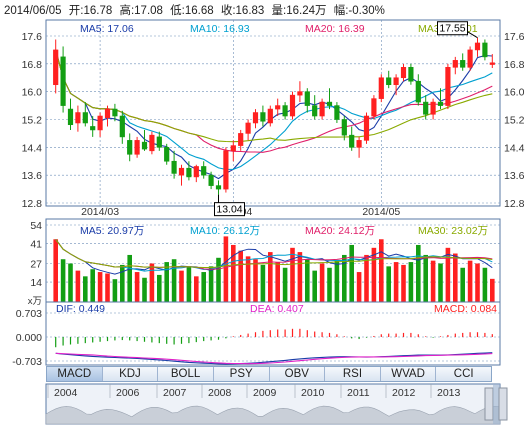 The height and width of the screenshot is (428, 529). I want to click on tab-kdj: KDJ, so click(130, 374).